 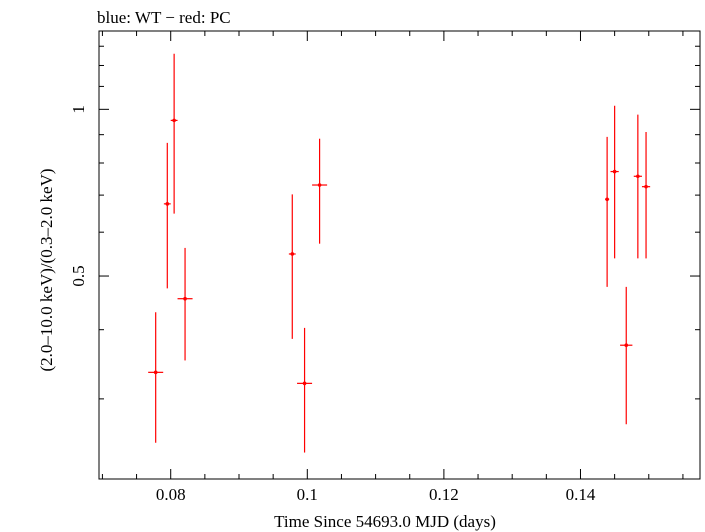 What do you see at coordinates (78, 275) in the screenshot?
I see `y-tick-label: 0.5` at bounding box center [78, 275].